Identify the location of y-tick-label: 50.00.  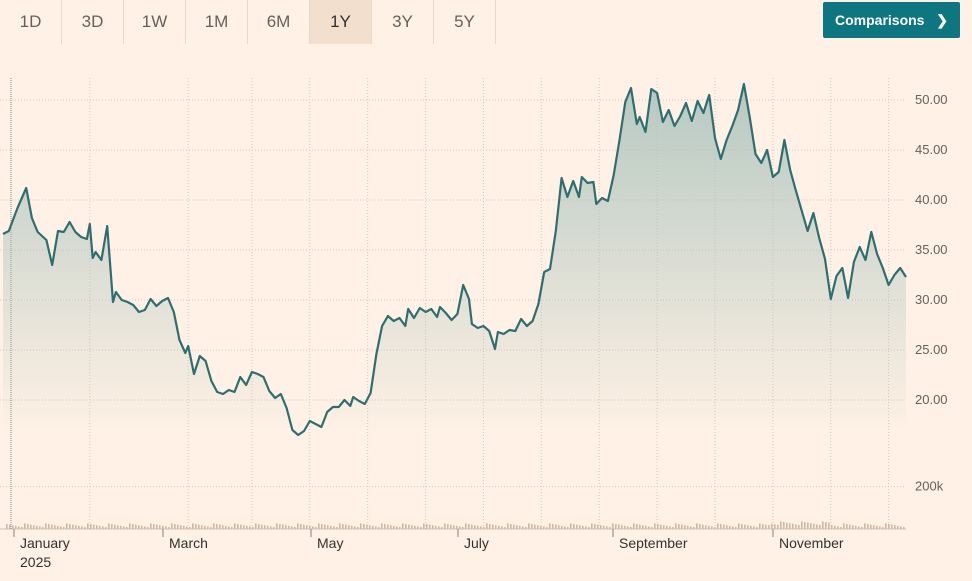
(931, 99).